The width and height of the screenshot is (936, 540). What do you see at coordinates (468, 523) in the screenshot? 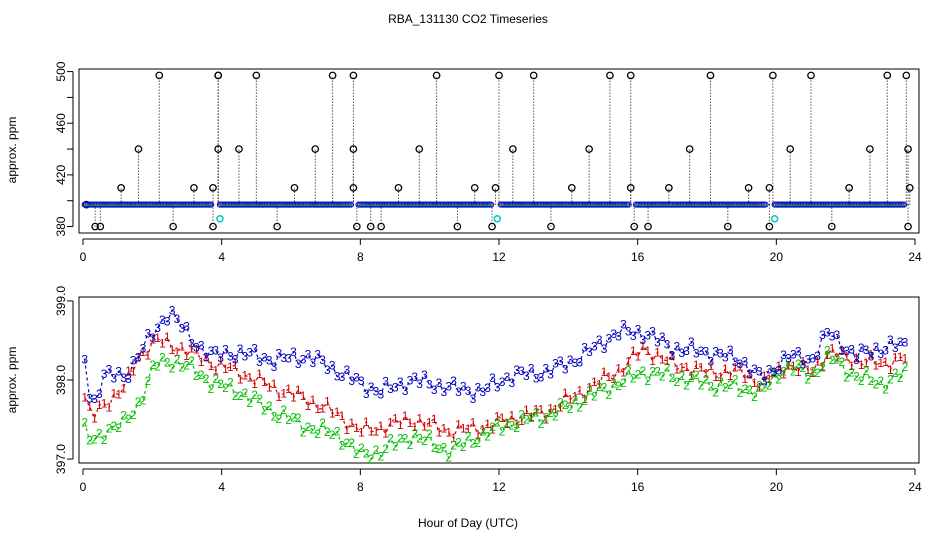
I see `x-axis-label: Hour of Day (UTC)` at bounding box center [468, 523].